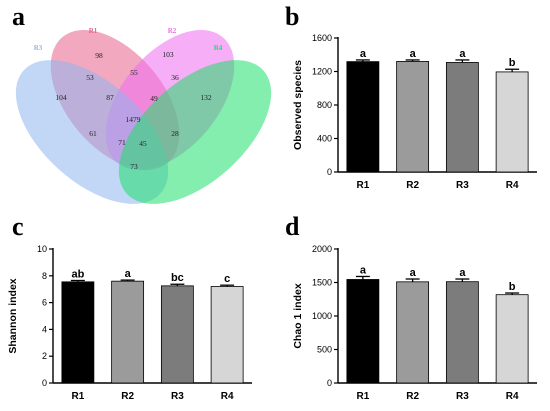 The height and width of the screenshot is (411, 550). Describe the element at coordinates (322, 249) in the screenshot. I see `y-tick-label: 2000` at that location.